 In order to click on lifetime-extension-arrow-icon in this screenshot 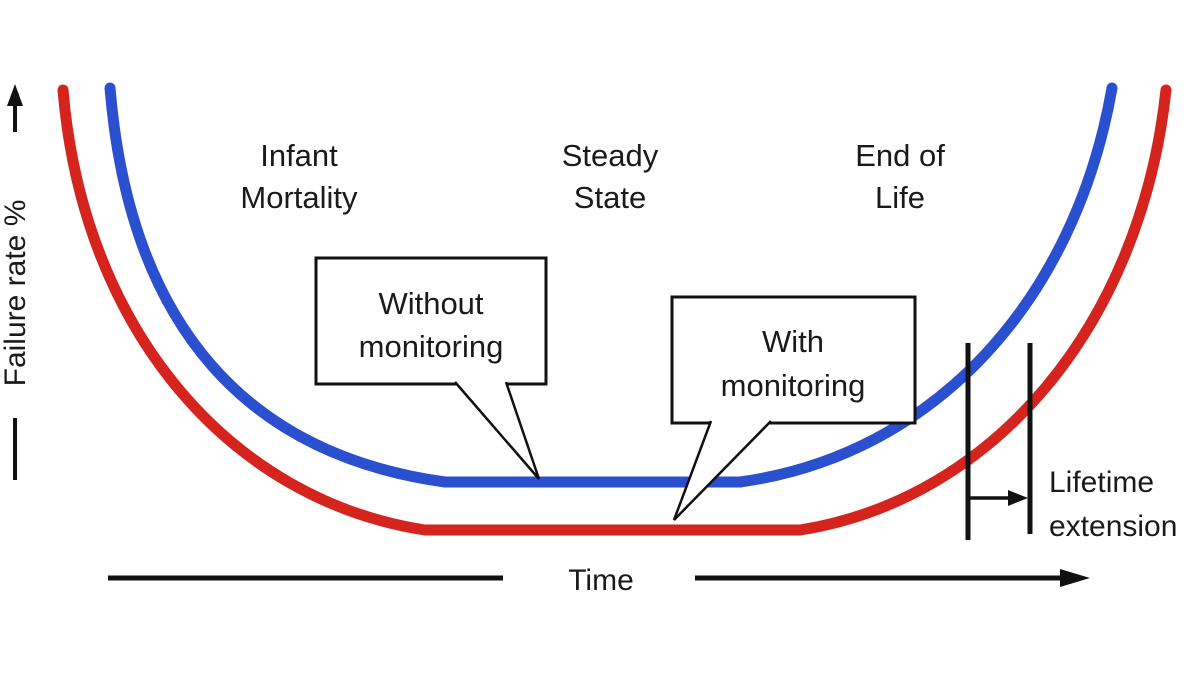, I will do `click(1018, 498)`.